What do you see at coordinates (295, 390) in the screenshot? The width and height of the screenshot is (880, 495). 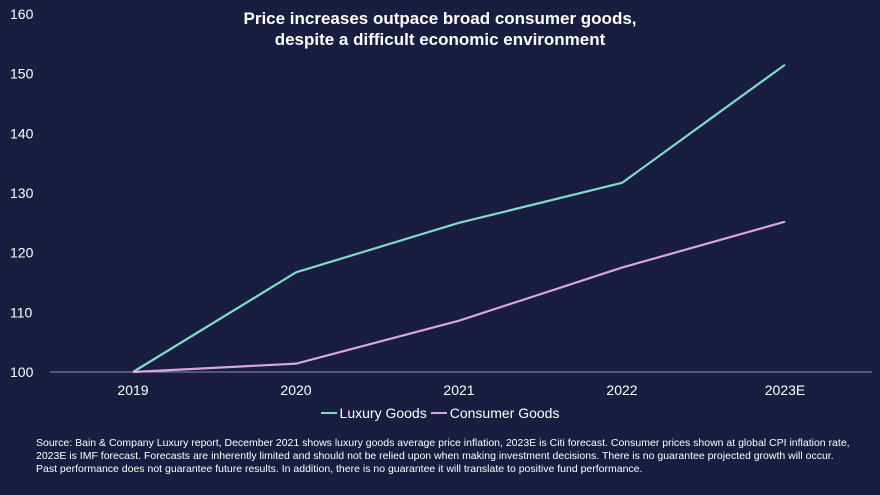 I see `x-tick-label: 2020` at bounding box center [295, 390].